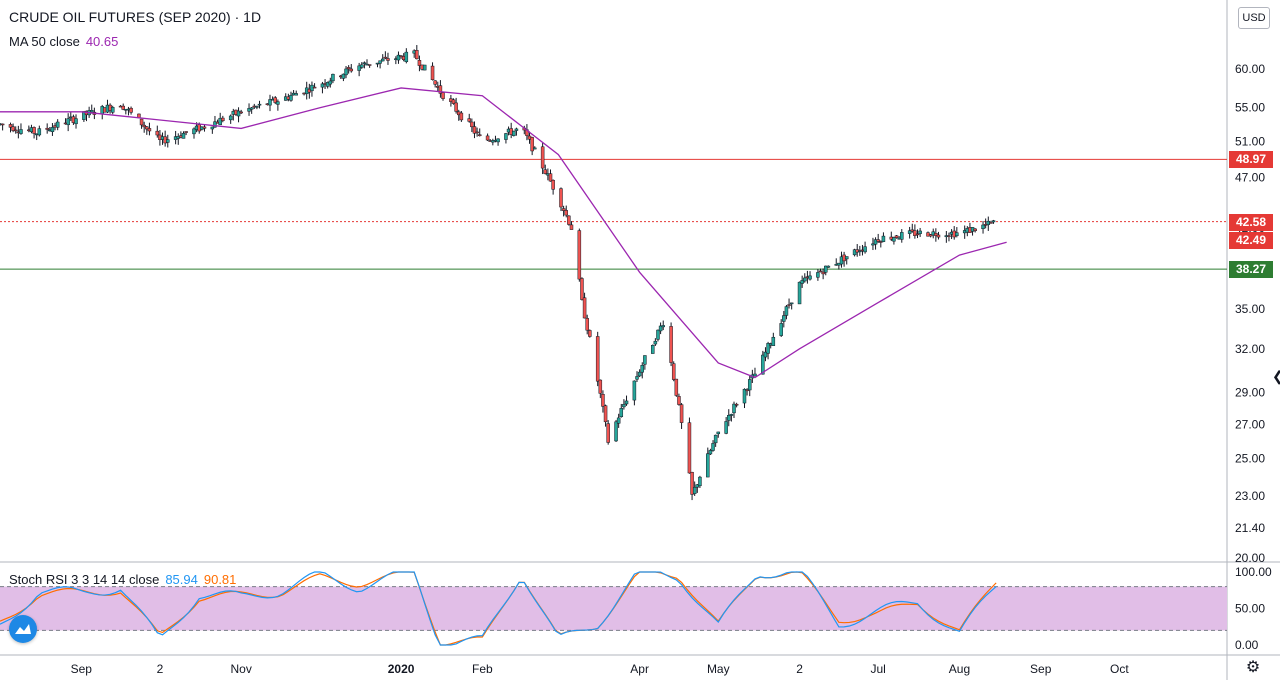 The height and width of the screenshot is (680, 1280). What do you see at coordinates (160, 669) in the screenshot?
I see `x-tick-label-1: 2` at bounding box center [160, 669].